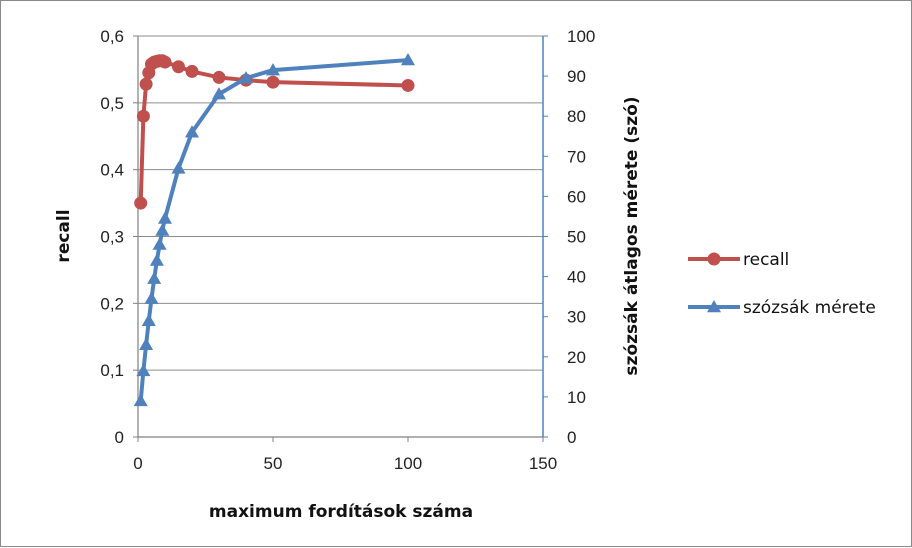 This screenshot has height=548, width=912. I want to click on x-tick-label: 150, so click(543, 463).